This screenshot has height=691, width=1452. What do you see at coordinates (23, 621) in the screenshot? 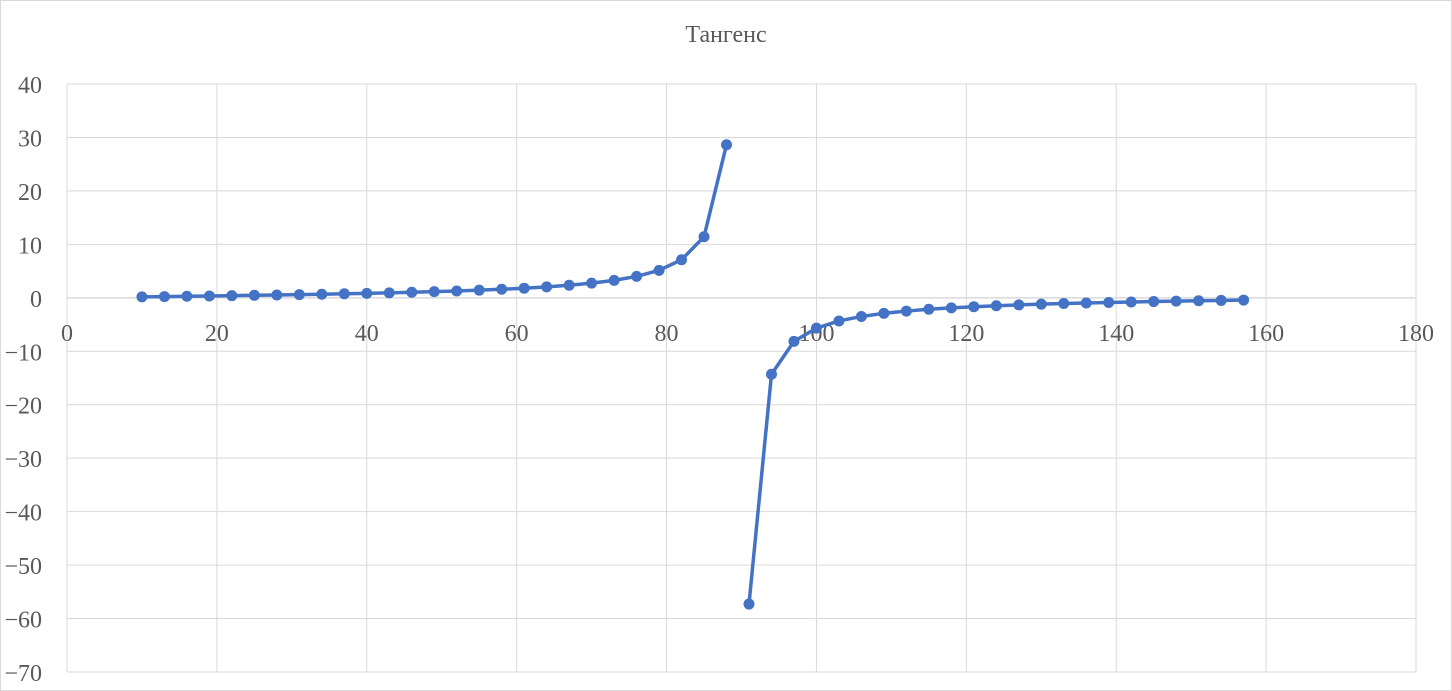
I see `y-tick-label: −60` at bounding box center [23, 621].